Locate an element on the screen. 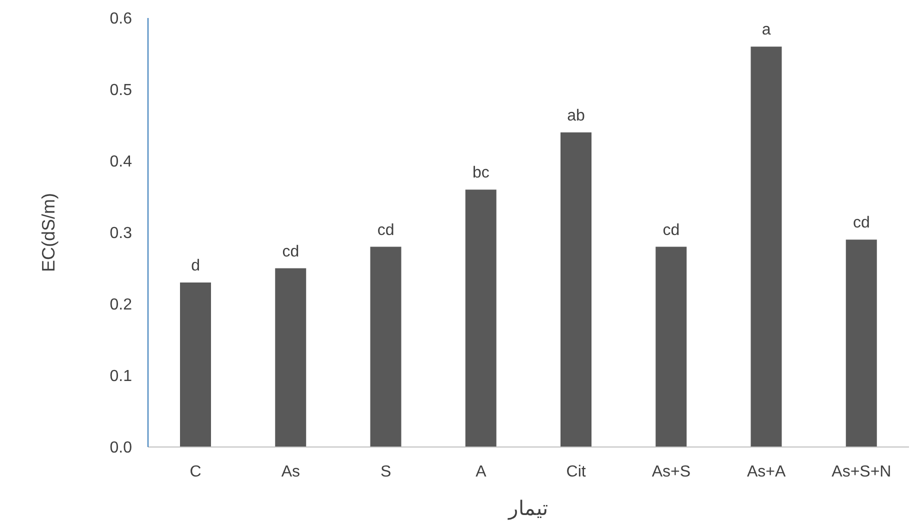  y-tick-label: 0.3 is located at coordinates (121, 233).